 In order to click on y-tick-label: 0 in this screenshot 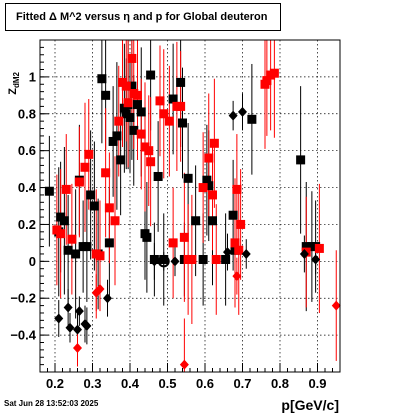, I will do `click(32, 261)`.